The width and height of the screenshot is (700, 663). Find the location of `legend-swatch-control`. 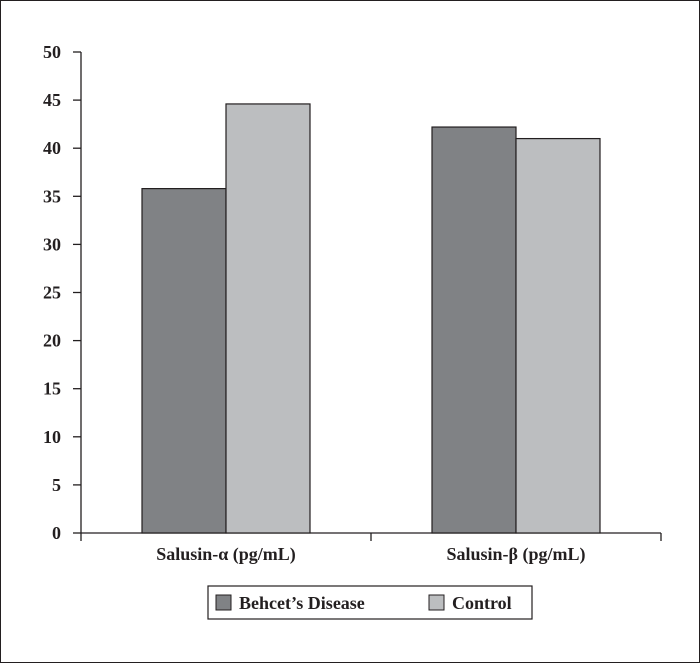

legend-swatch-control is located at coordinates (436, 602).